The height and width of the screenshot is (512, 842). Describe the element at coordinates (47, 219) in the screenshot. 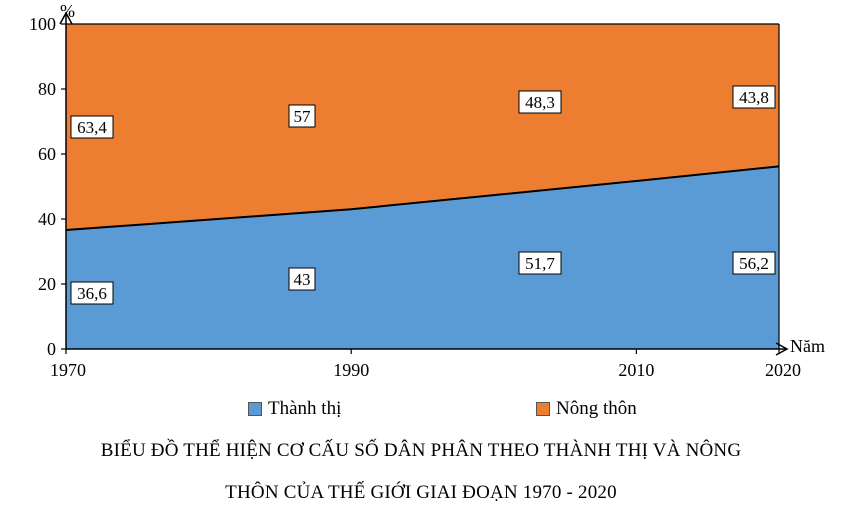

I see `y-tick-label: 40` at that location.